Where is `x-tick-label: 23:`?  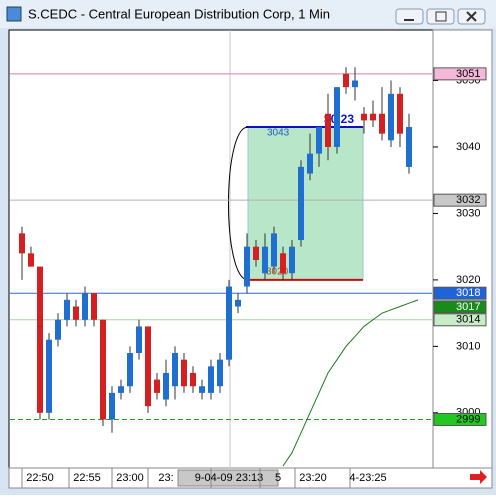 x-tick-label: 23: is located at coordinates (165, 478).